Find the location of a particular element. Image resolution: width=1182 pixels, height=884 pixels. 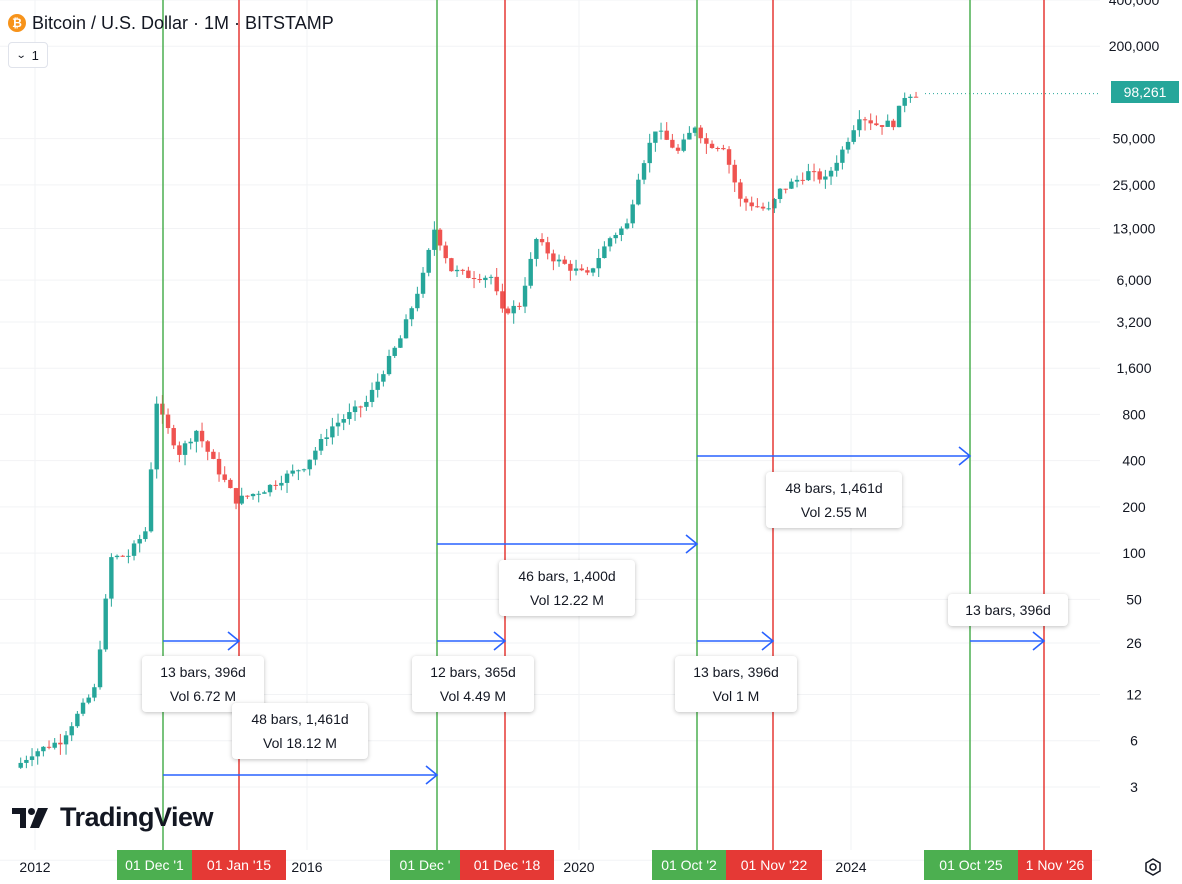

symbol-title: Bitcoin / U.S. Dollar · 1M · BITSTAMP is located at coordinates (183, 22).